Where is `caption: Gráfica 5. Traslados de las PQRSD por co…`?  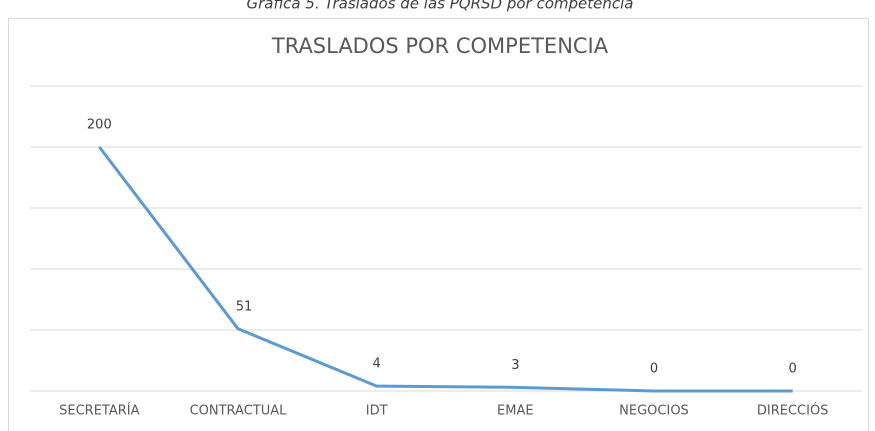 caption: Gráfica 5. Traslados de las PQRSD por co… is located at coordinates (440, 6).